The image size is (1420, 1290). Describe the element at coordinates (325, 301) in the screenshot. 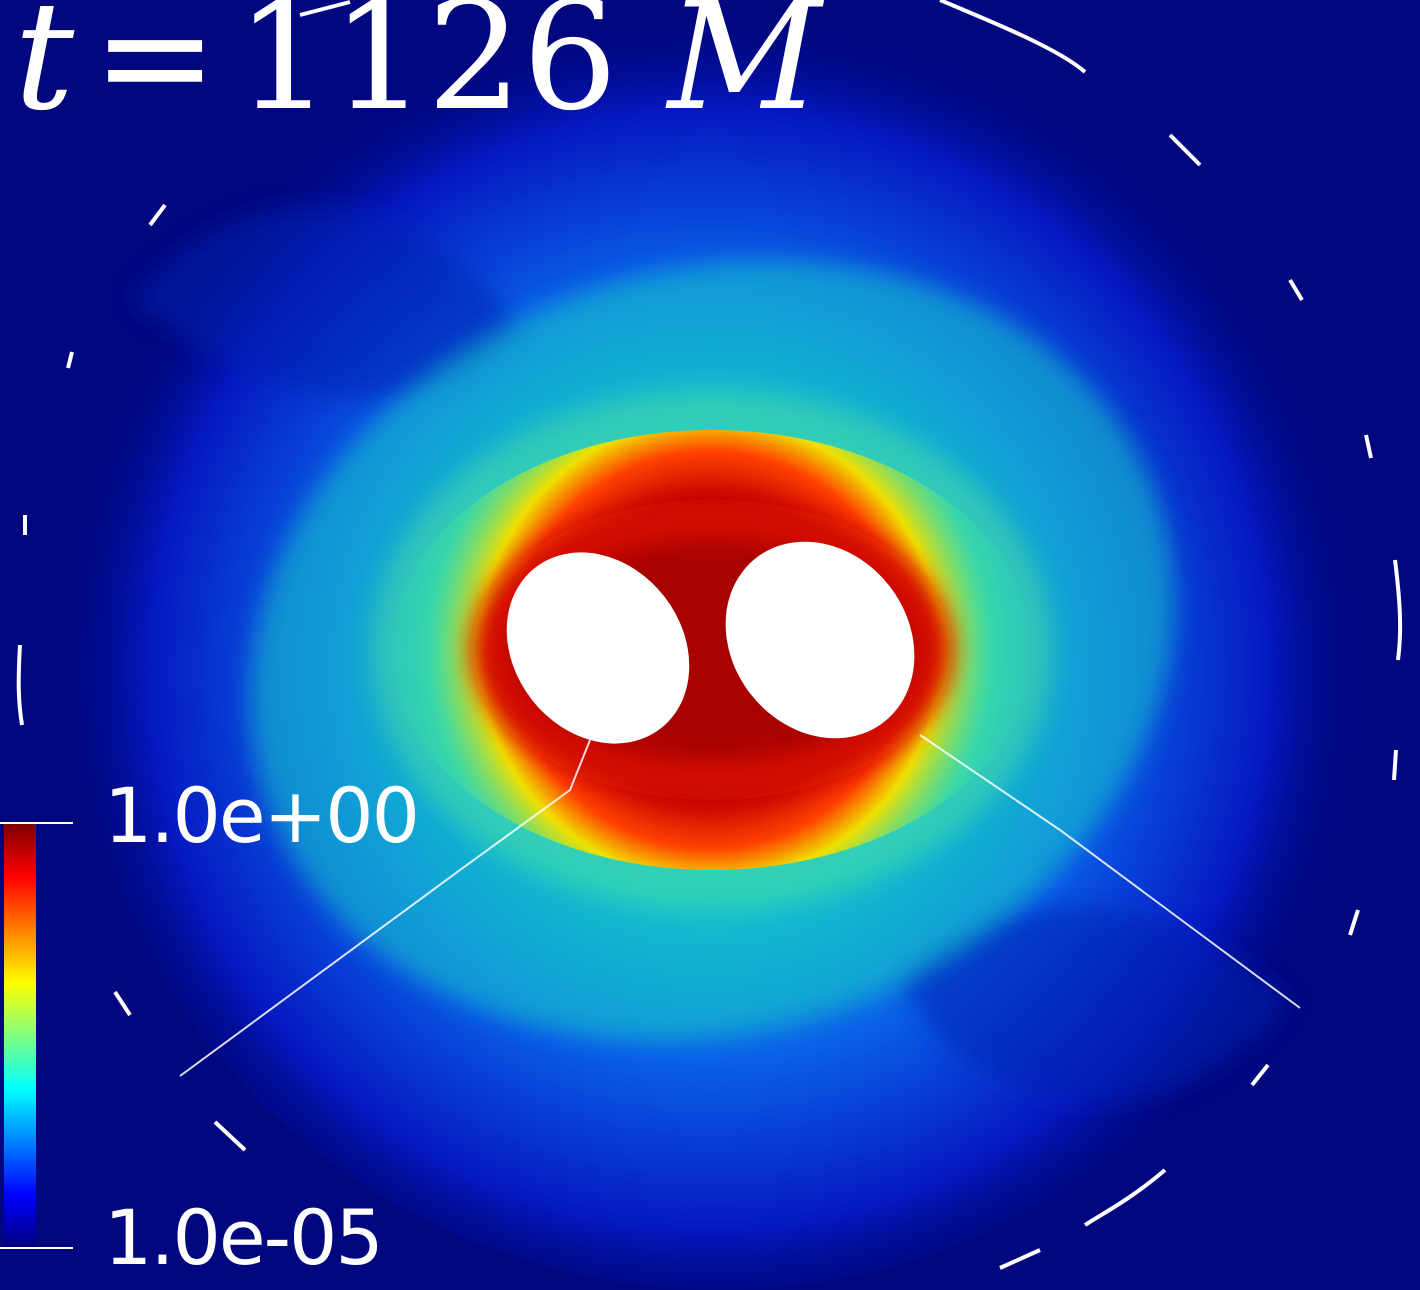

I see `dark-lobe-upper-left` at that location.